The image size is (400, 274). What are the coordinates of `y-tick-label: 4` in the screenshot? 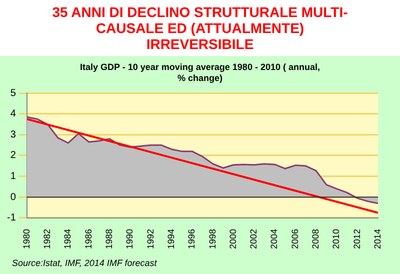 It's located at (13, 114).